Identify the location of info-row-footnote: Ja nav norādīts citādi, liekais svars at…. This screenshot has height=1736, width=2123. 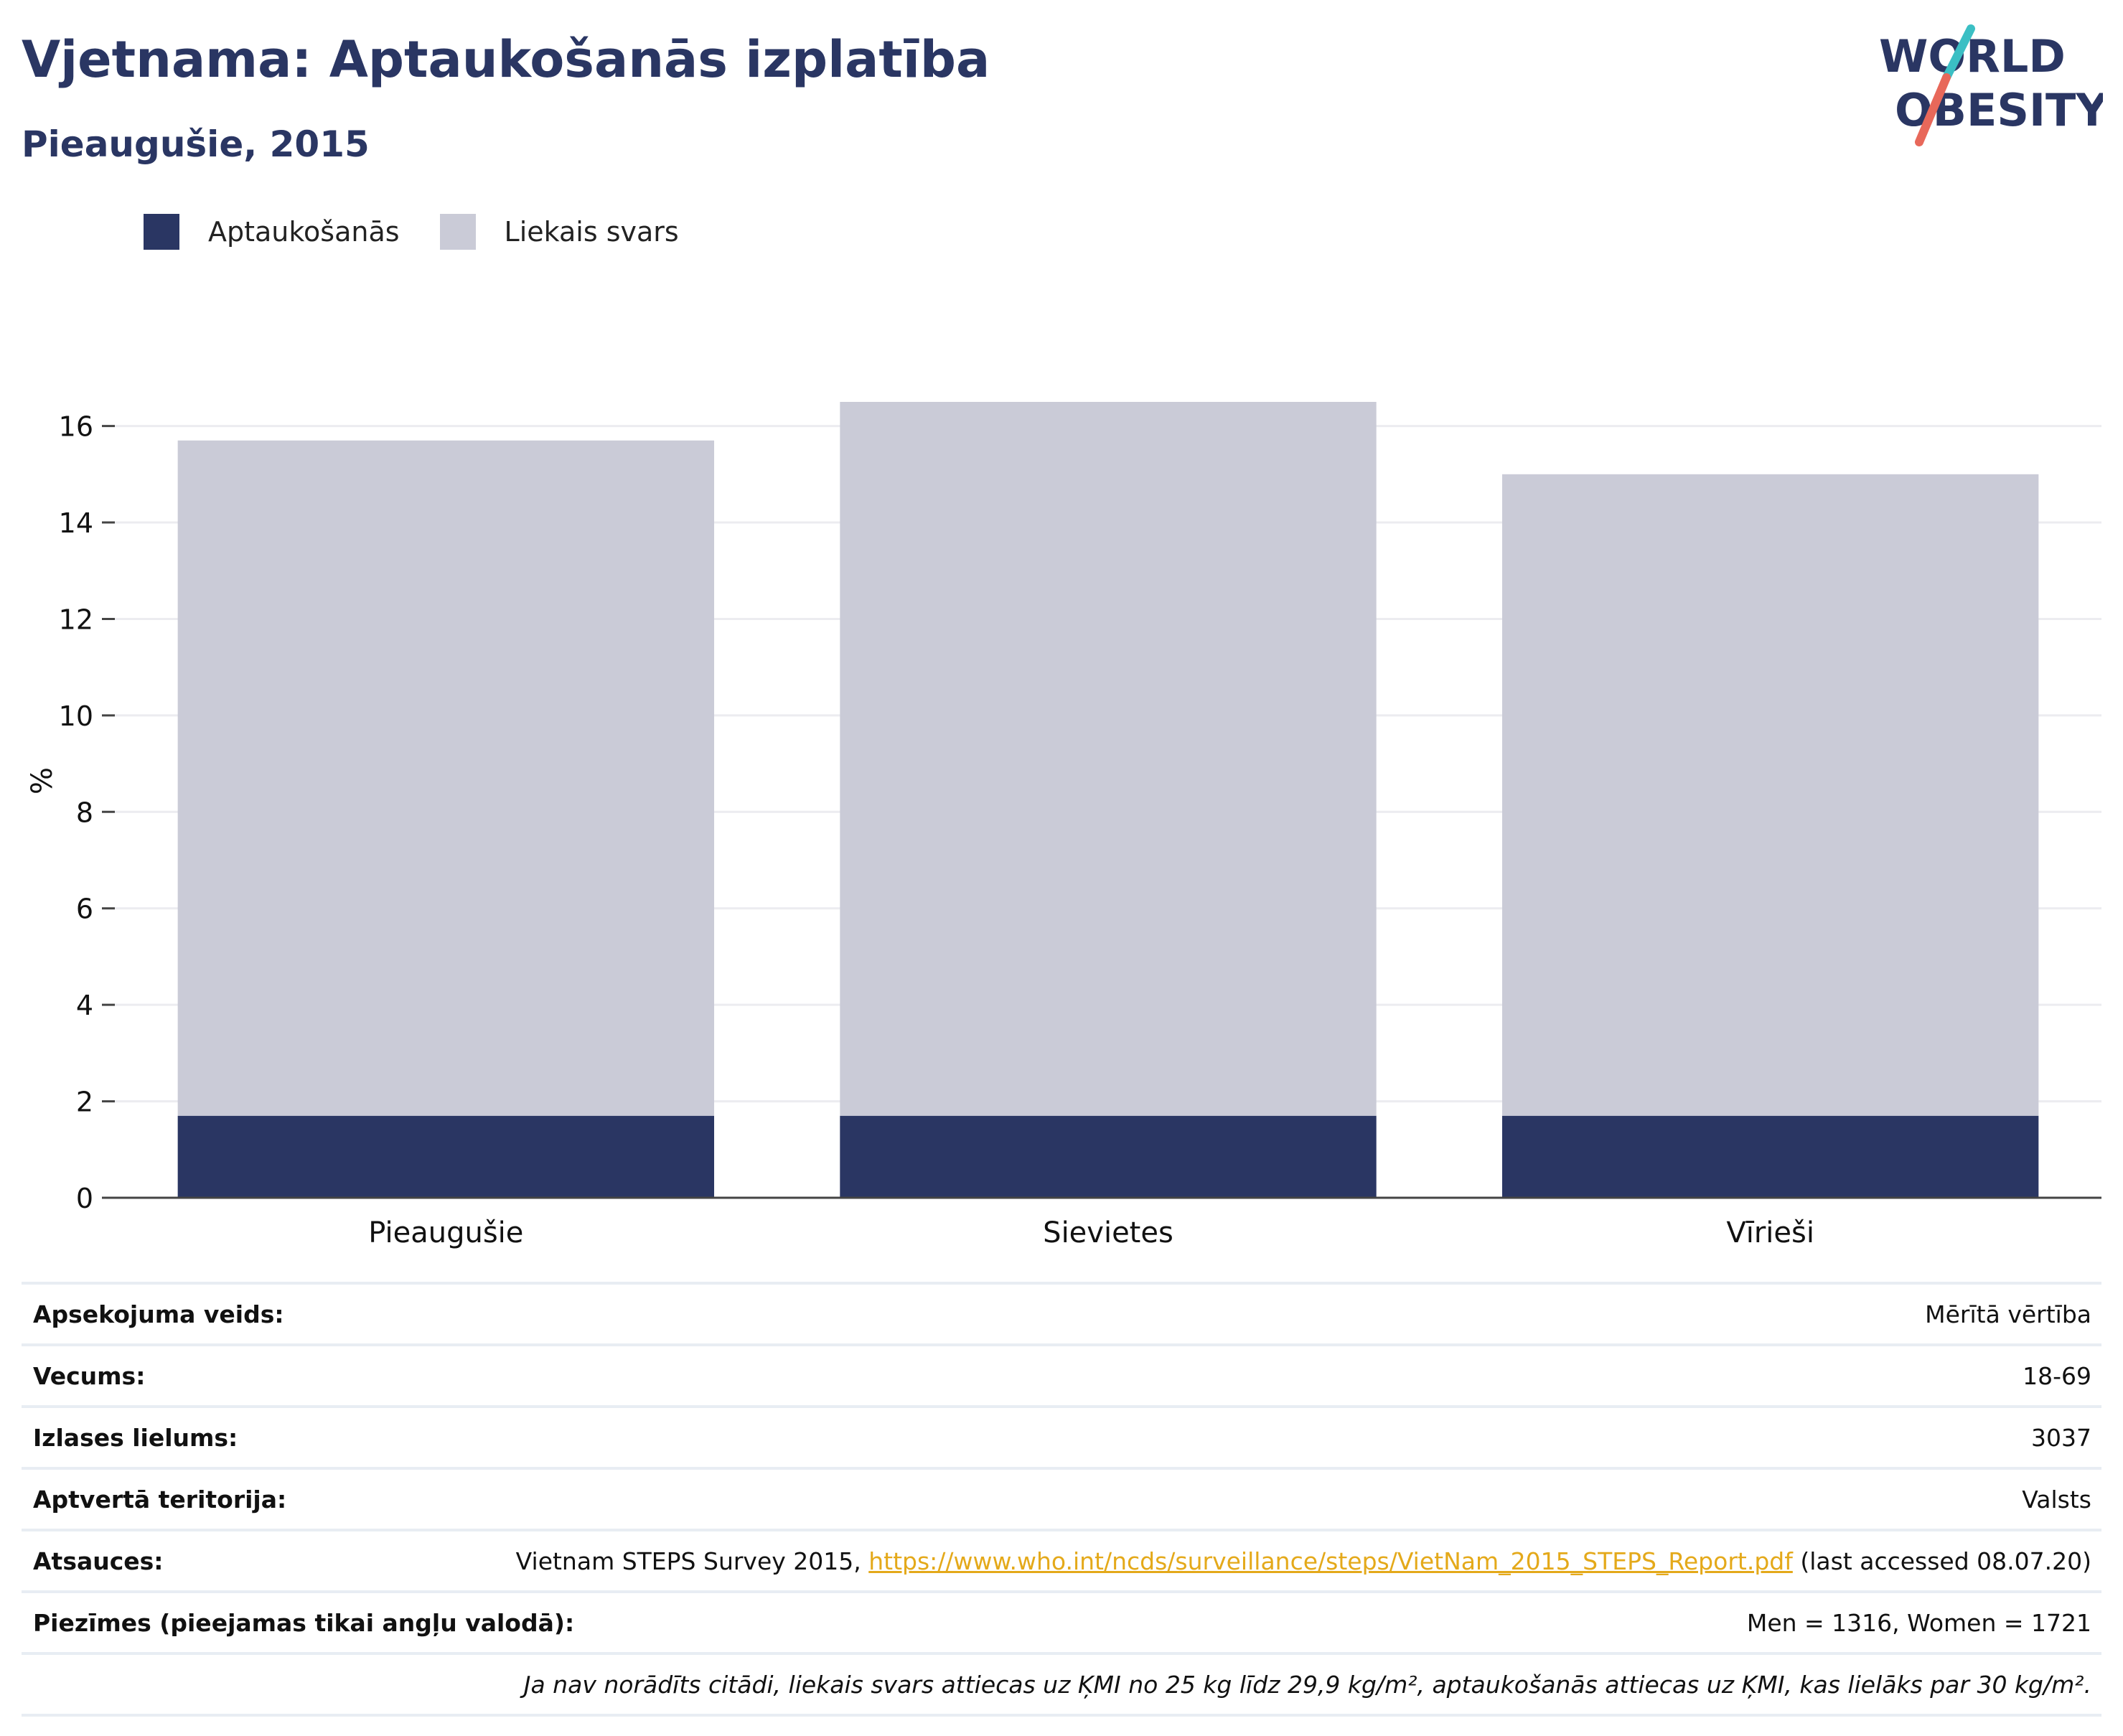
(1061, 1686).